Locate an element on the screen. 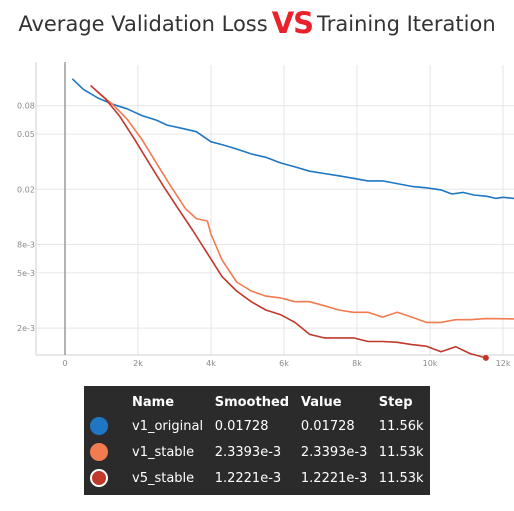 This screenshot has height=511, width=514. legend-row-v1-original: v1_original 0.01728 0.01728 11.56k is located at coordinates (257, 426).